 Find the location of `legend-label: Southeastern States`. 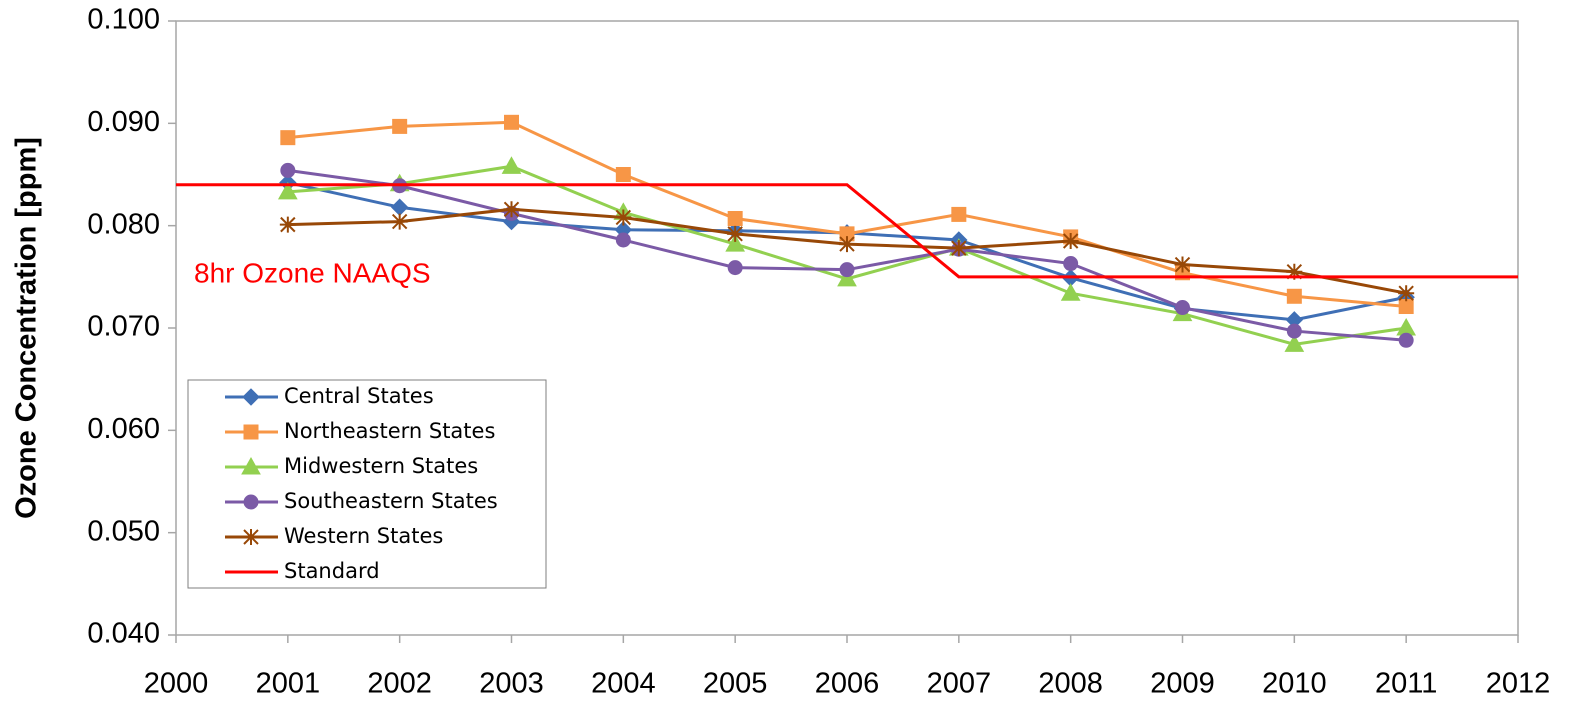

legend-label: Southeastern States is located at coordinates (391, 501).